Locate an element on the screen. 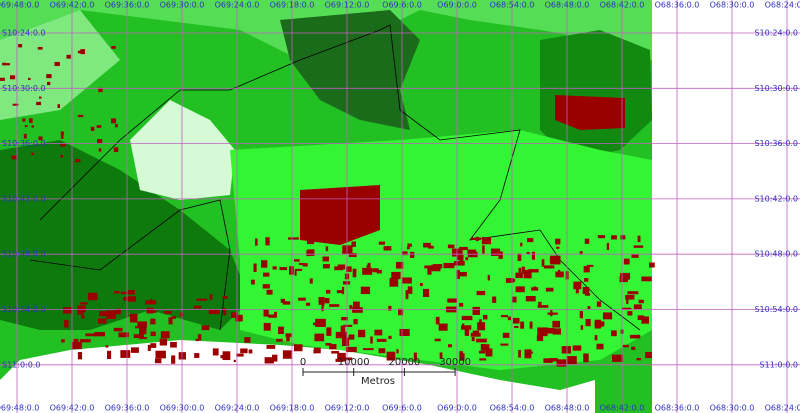  longitude-label: O69:18:0.0 is located at coordinates (292, 5).